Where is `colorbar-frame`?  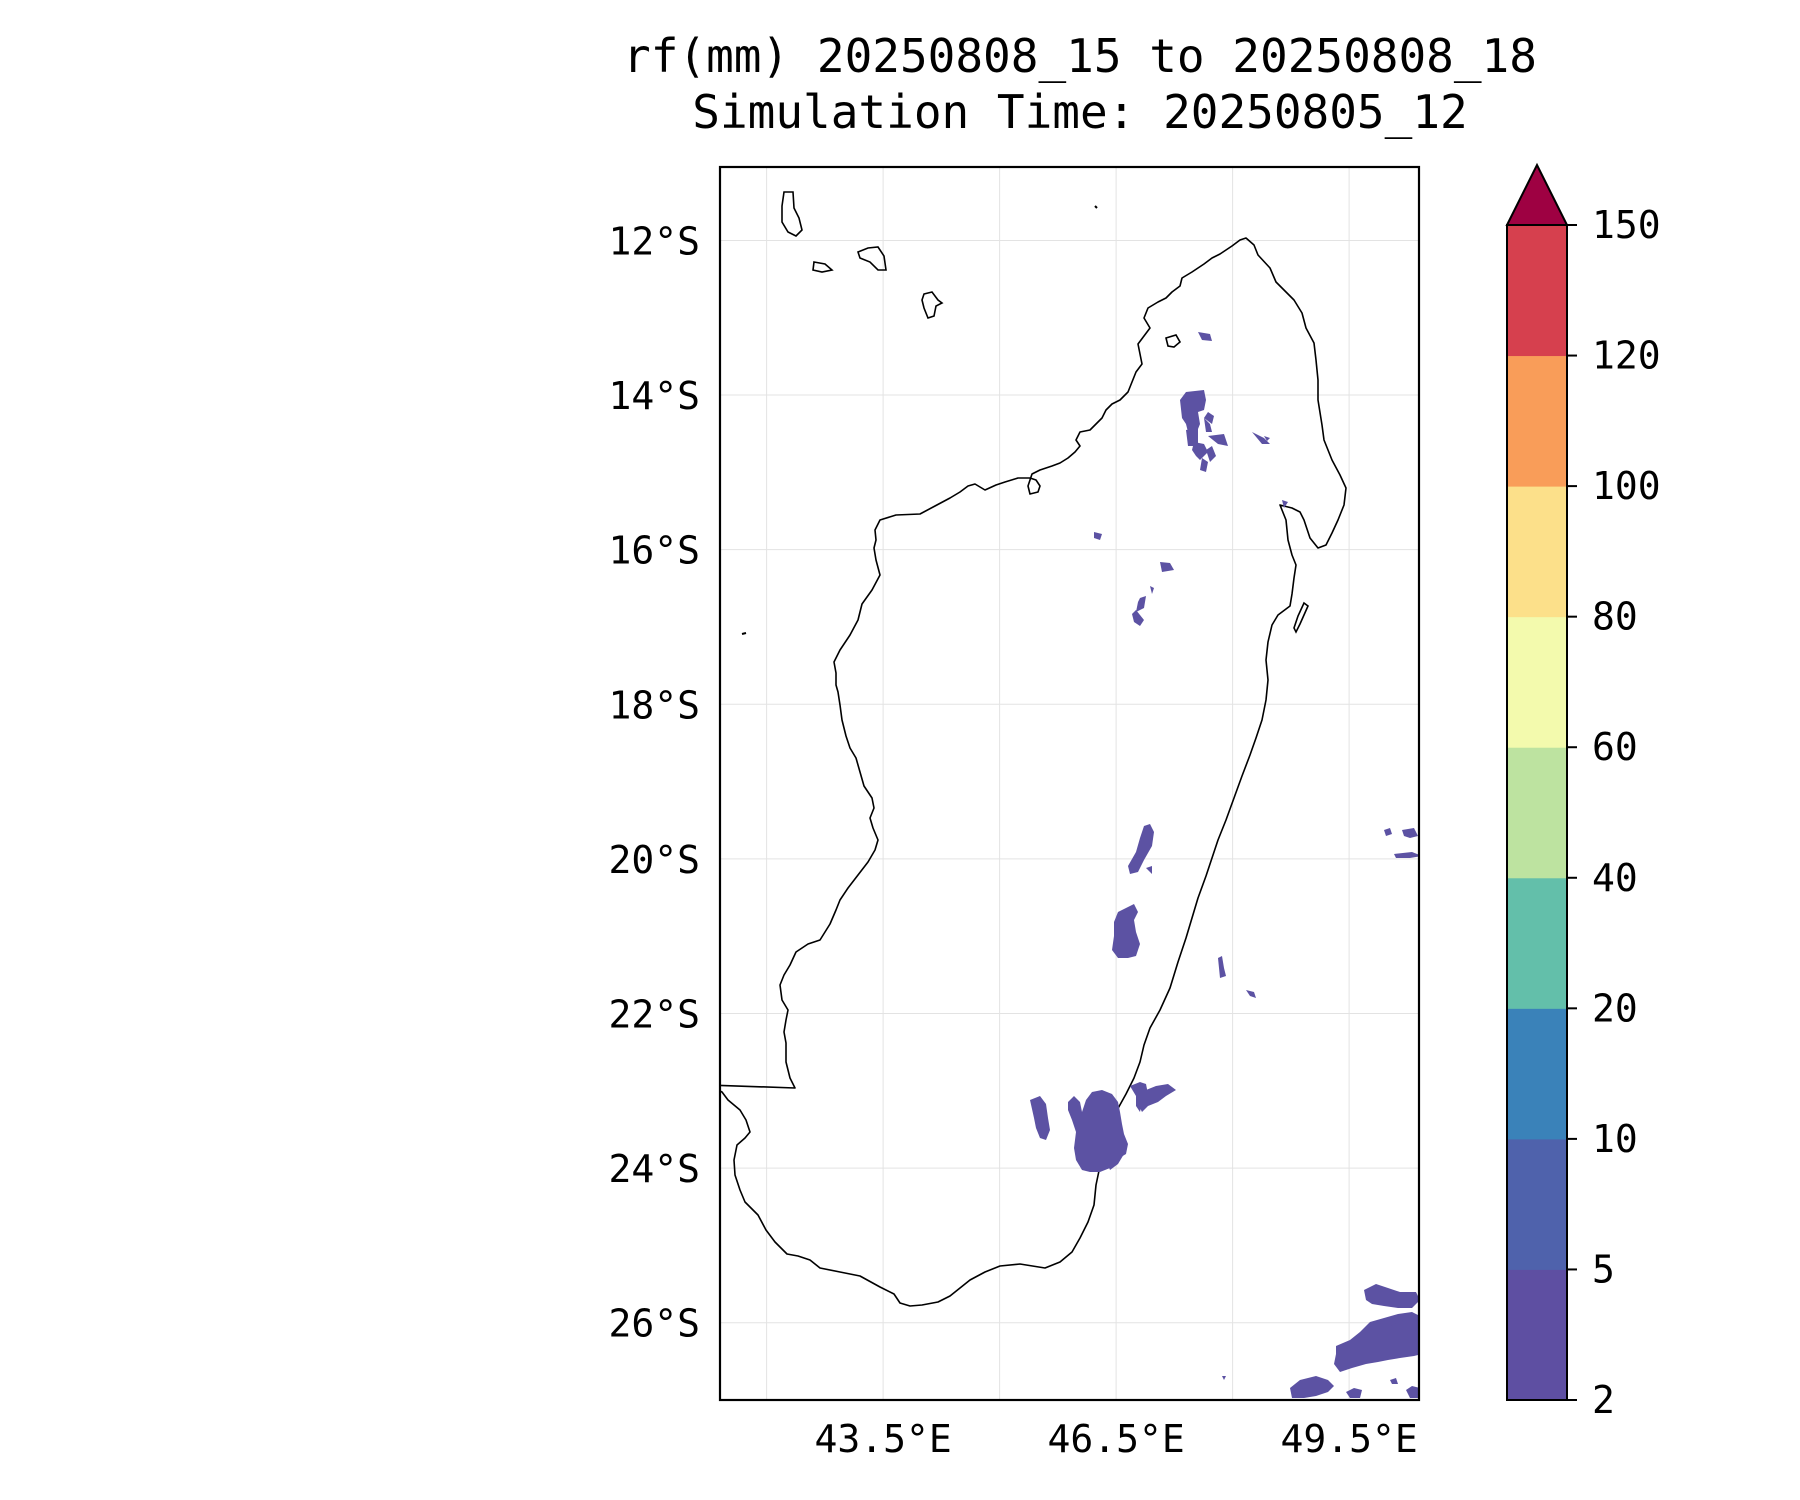
colorbar-frame is located at coordinates (1537, 812).